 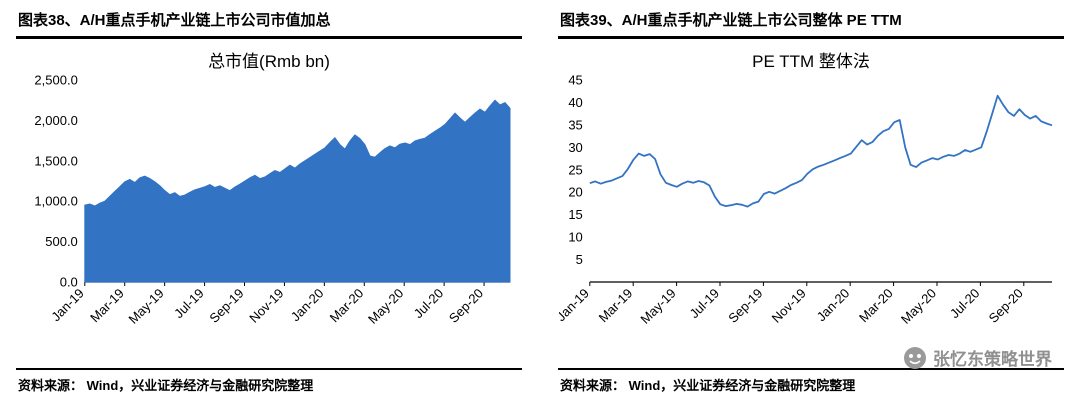 I want to click on figure-39-source: 资料来源： Wind，兴业证券经济与金融研究院整理, so click(x=811, y=382).